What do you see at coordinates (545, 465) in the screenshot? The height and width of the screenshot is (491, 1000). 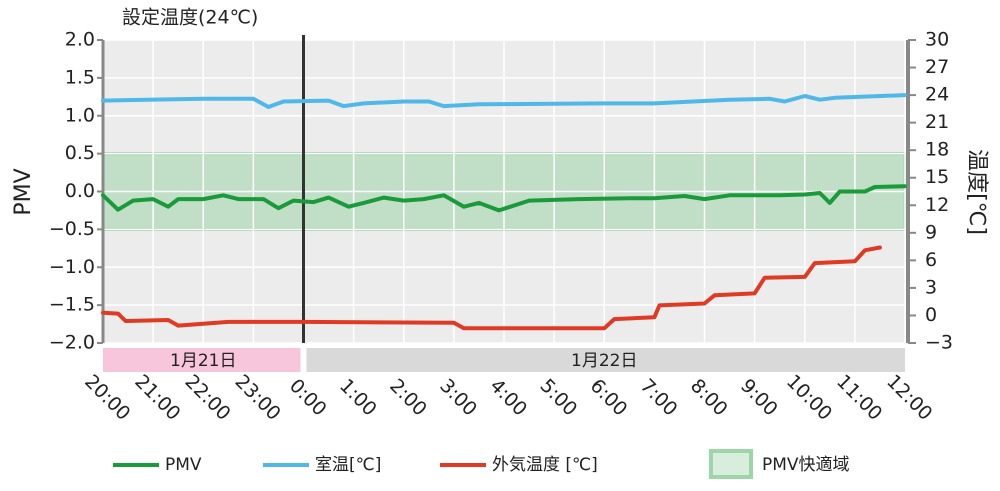 I see `legend-label: 外気温度 [℃]` at bounding box center [545, 465].